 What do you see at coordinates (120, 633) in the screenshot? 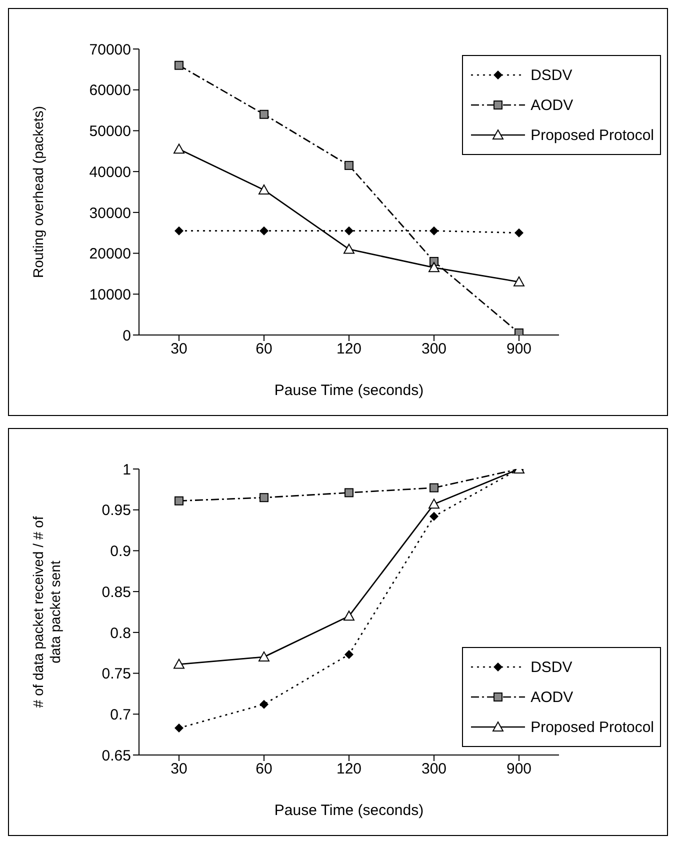
I see `y-tick-label: 0.8` at bounding box center [120, 633].